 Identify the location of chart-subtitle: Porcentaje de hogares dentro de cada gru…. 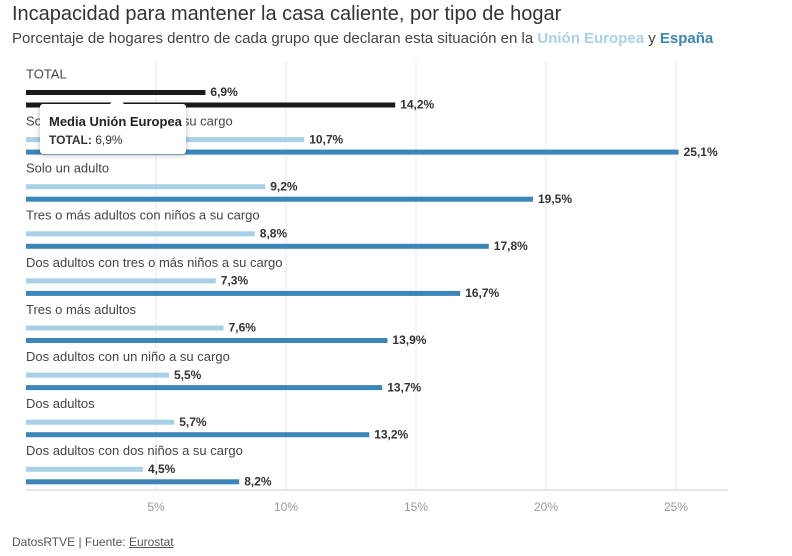
(362, 38).